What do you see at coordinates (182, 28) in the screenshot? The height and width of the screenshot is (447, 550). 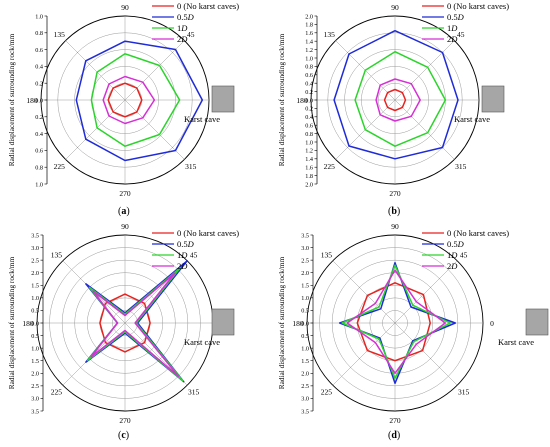 I see `legend-label: 1D` at bounding box center [182, 28].